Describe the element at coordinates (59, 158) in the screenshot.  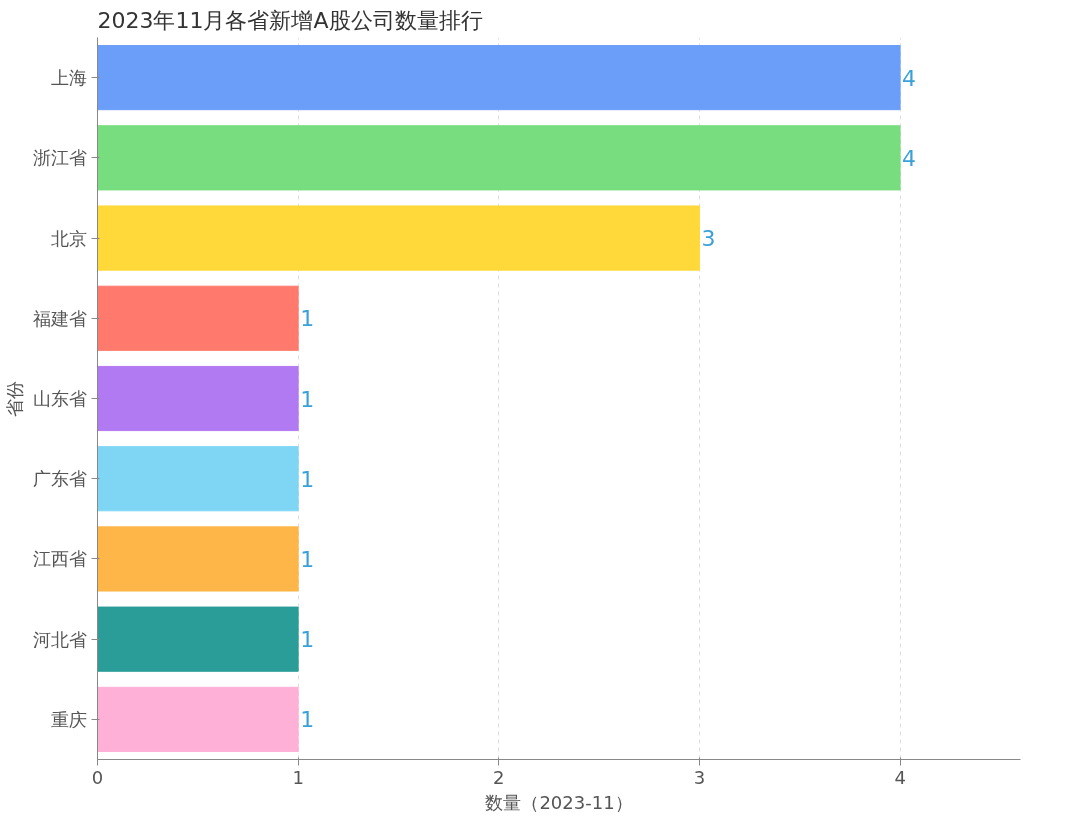
I see `y-tick-label: 浙江省` at that location.